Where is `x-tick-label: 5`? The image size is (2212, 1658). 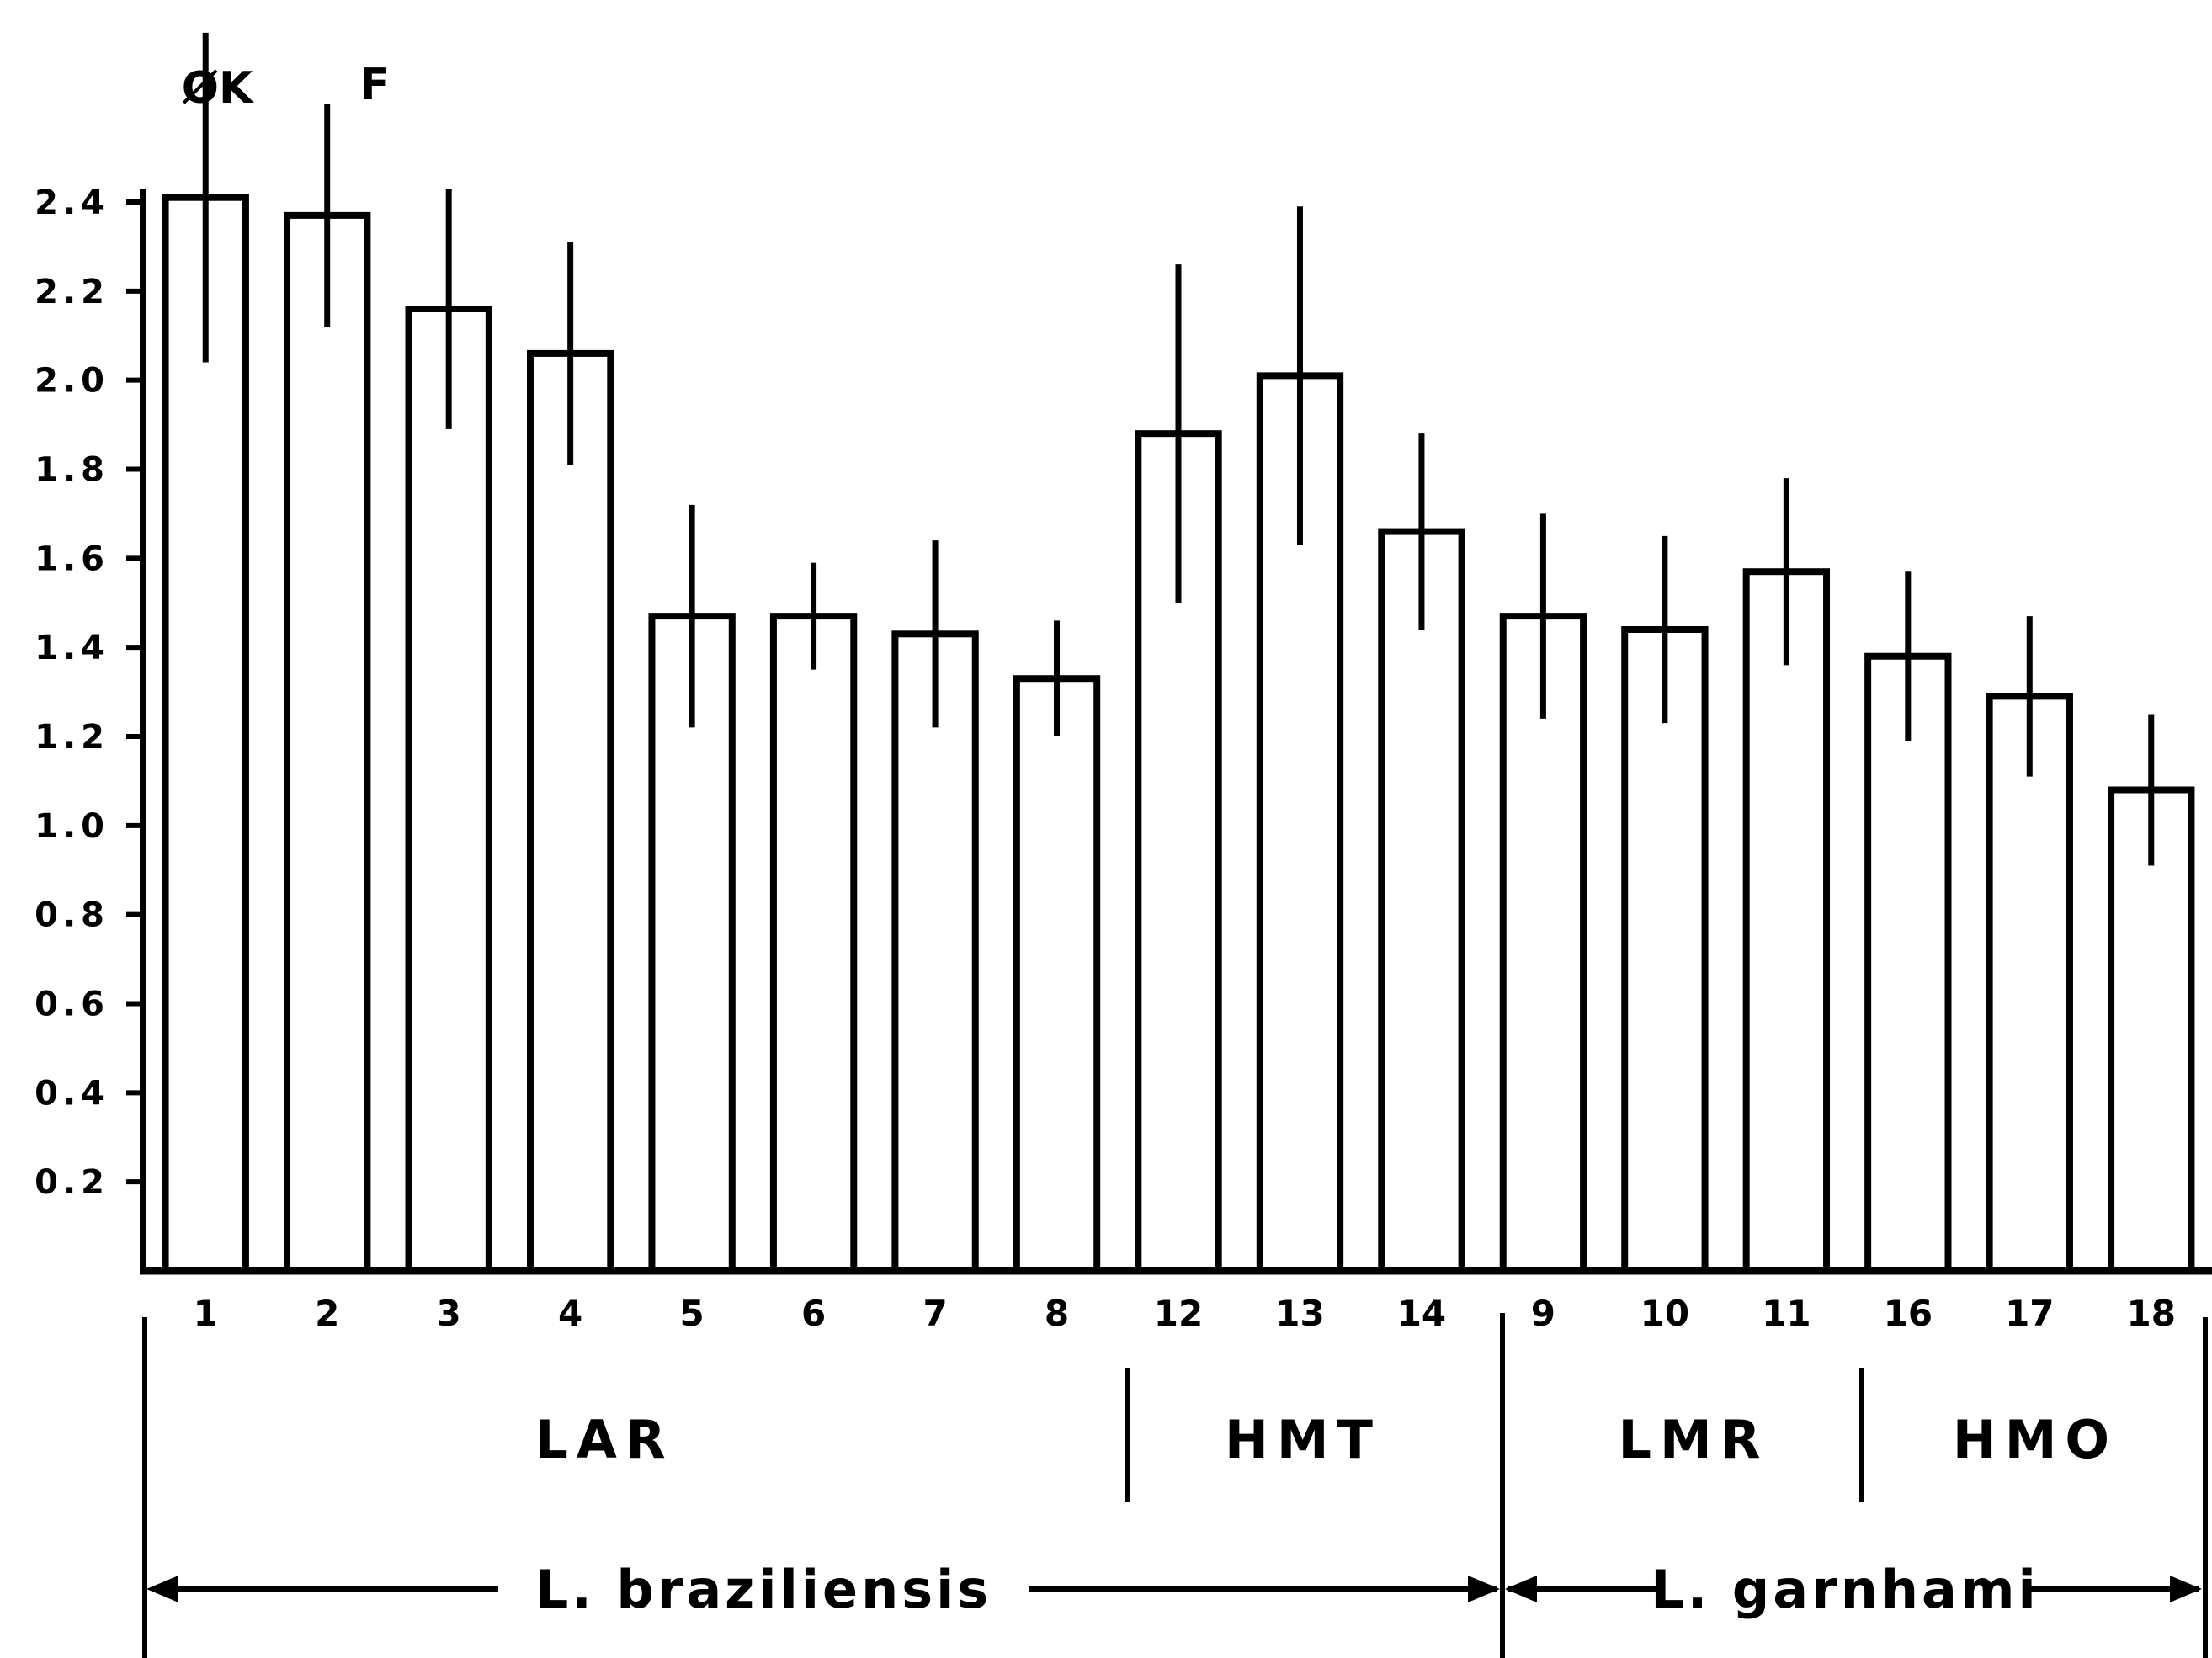
x-tick-label: 5 is located at coordinates (692, 1313).